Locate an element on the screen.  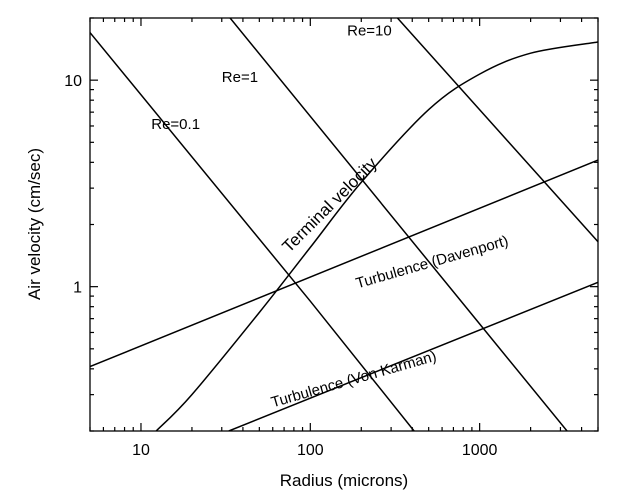
y-tick-label: 10 is located at coordinates (73, 81).